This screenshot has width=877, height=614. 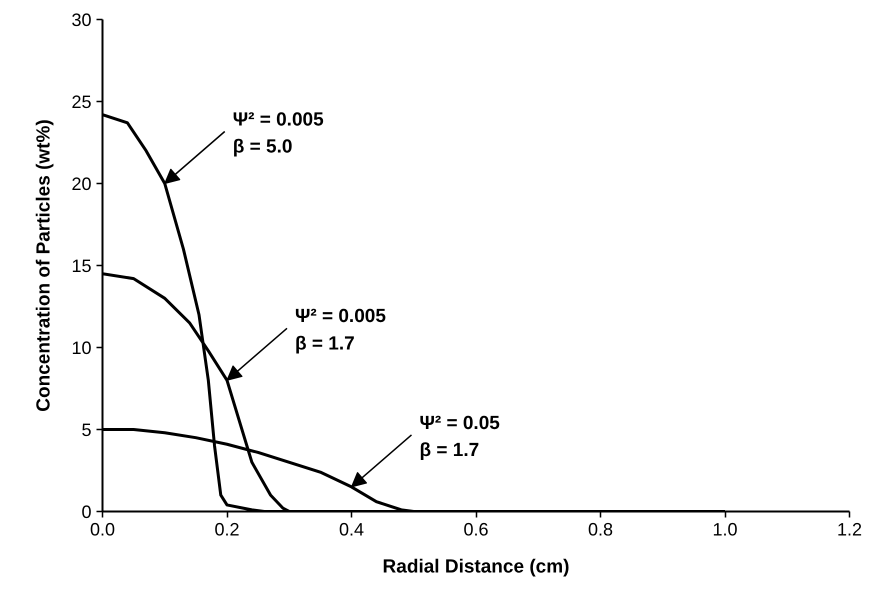 What do you see at coordinates (340, 330) in the screenshot?
I see `annotation: Ψ² = 0.005 β = 1.7` at bounding box center [340, 330].